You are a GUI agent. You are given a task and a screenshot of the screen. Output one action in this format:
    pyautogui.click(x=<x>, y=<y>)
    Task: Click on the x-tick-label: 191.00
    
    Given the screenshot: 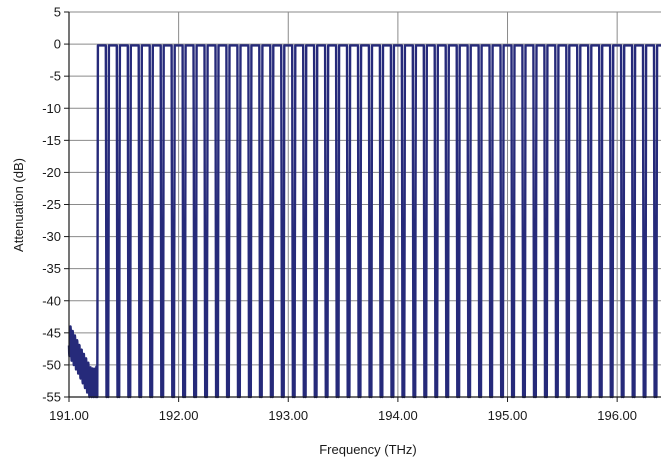 What is the action you would take?
    pyautogui.click(x=69, y=415)
    